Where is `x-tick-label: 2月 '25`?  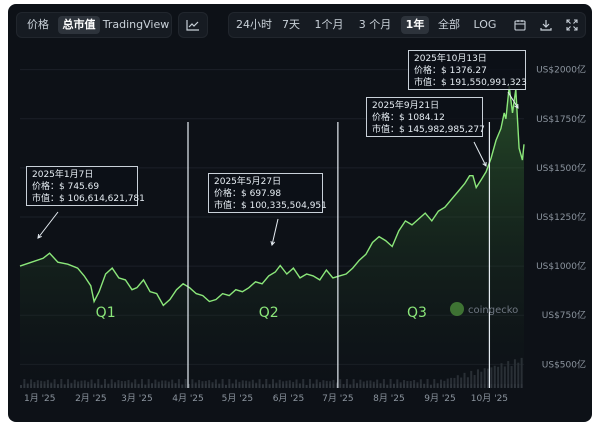
x-tick-label: 2月 '25 is located at coordinates (91, 398).